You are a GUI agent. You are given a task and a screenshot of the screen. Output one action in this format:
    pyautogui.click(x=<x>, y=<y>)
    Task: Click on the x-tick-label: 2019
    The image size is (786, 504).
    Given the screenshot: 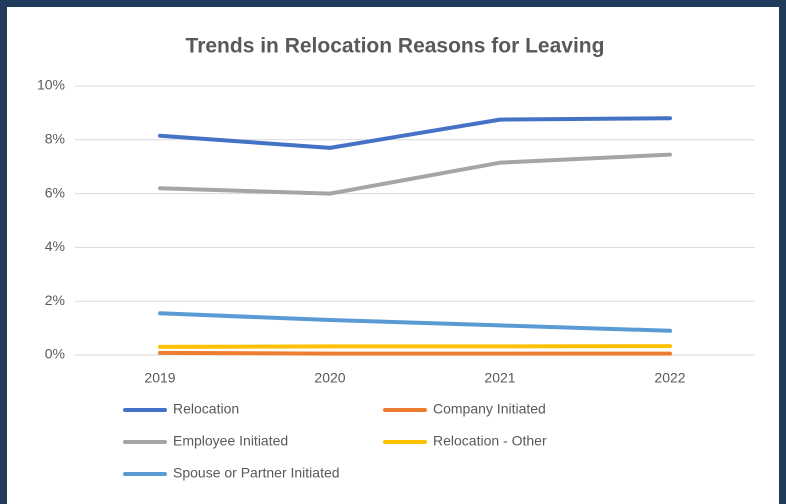 What is the action you would take?
    pyautogui.click(x=159, y=378)
    